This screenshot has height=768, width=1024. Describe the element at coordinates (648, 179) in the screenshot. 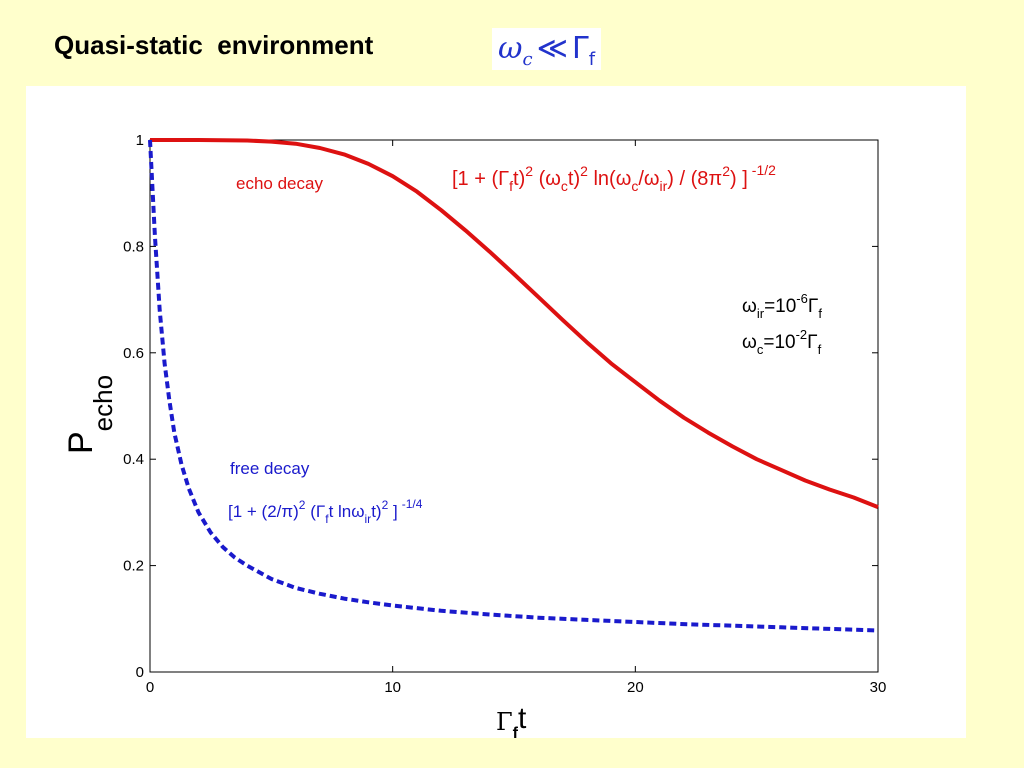

I see `echo-formula-part: /ω` at that location.